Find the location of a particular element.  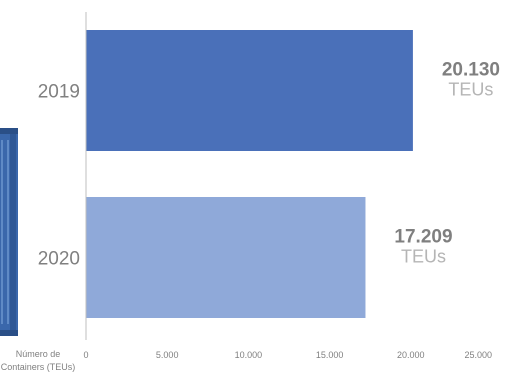

shipping-container-icon is located at coordinates (9, 232).